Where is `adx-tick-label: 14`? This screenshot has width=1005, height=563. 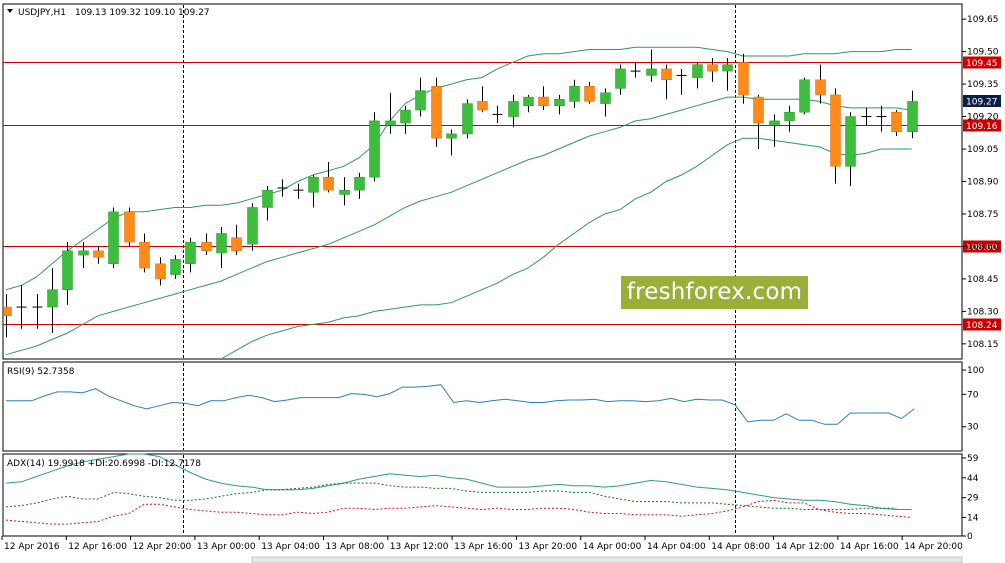
adx-tick-label: 14 is located at coordinates (973, 518).